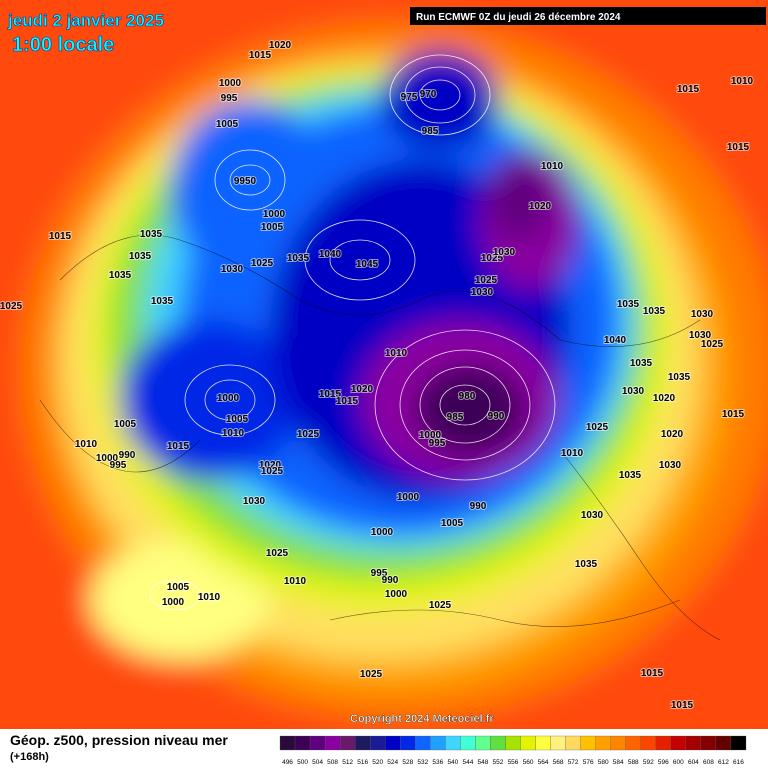  I want to click on colorbar-label: 524, so click(392, 762).